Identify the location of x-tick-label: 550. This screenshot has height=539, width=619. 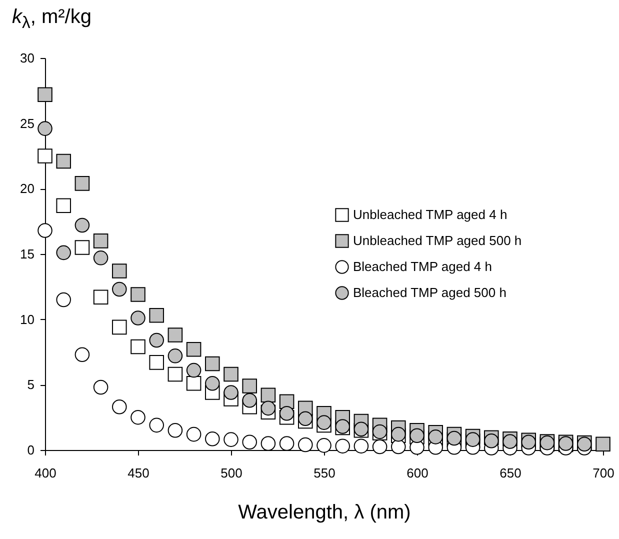
(325, 473).